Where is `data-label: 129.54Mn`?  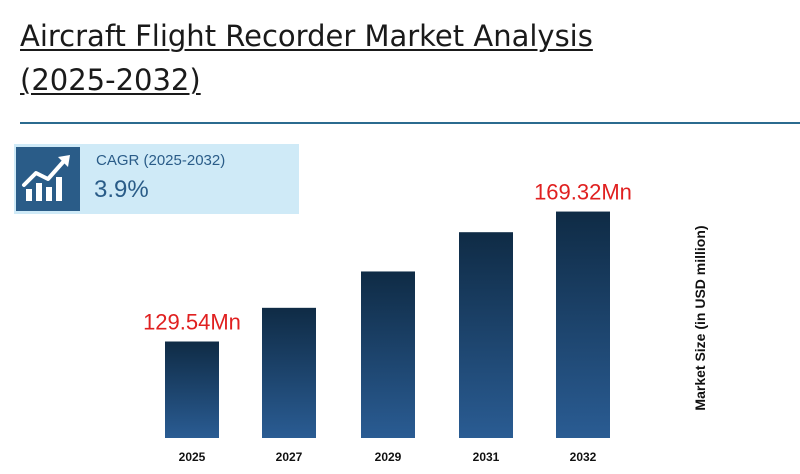 data-label: 129.54Mn is located at coordinates (192, 322).